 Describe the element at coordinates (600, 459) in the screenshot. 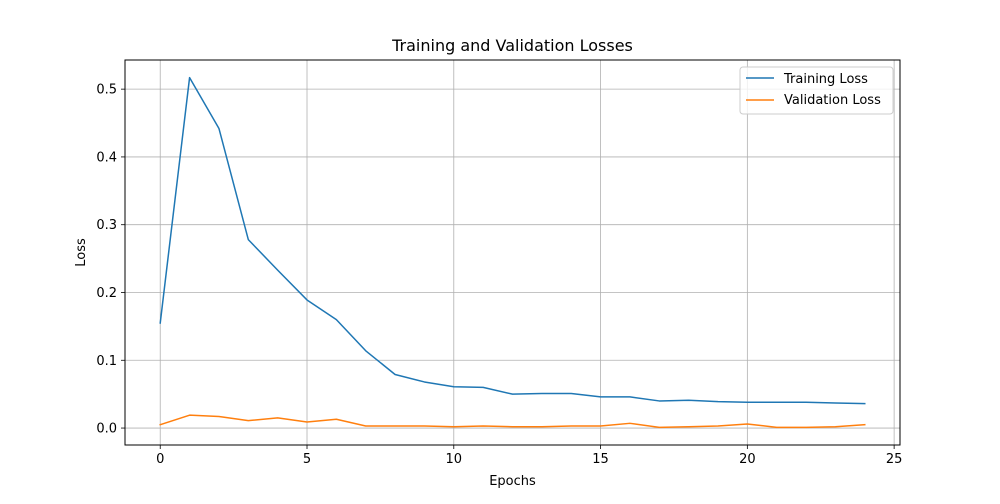

I see `x-tick-label: 15` at that location.